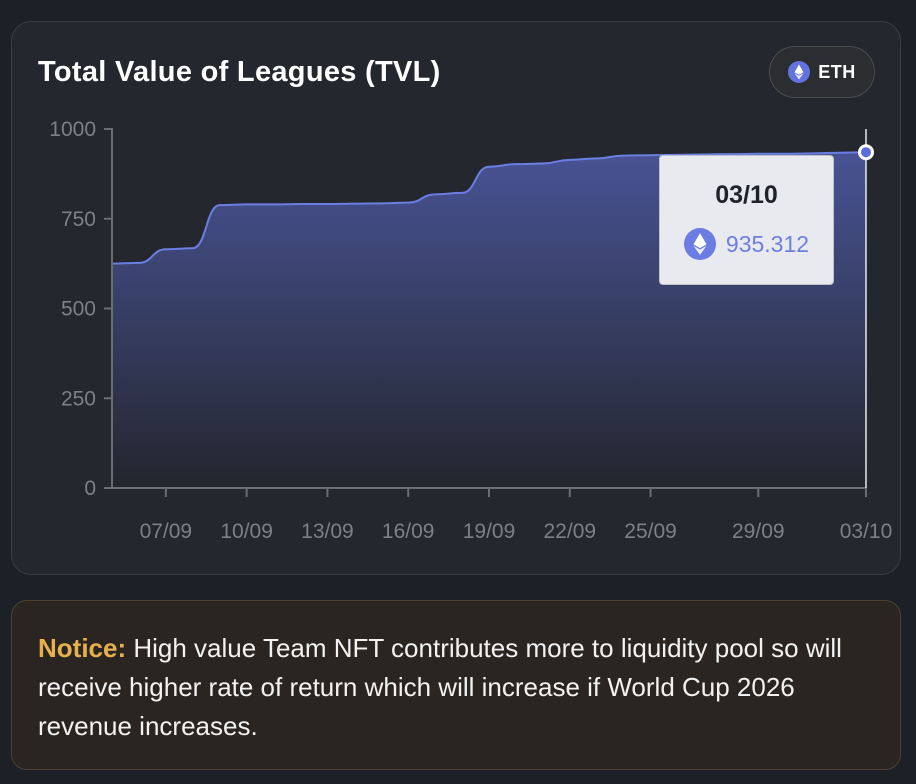 The image size is (916, 784). What do you see at coordinates (767, 243) in the screenshot?
I see `tooltip-value: 935.312` at bounding box center [767, 243].